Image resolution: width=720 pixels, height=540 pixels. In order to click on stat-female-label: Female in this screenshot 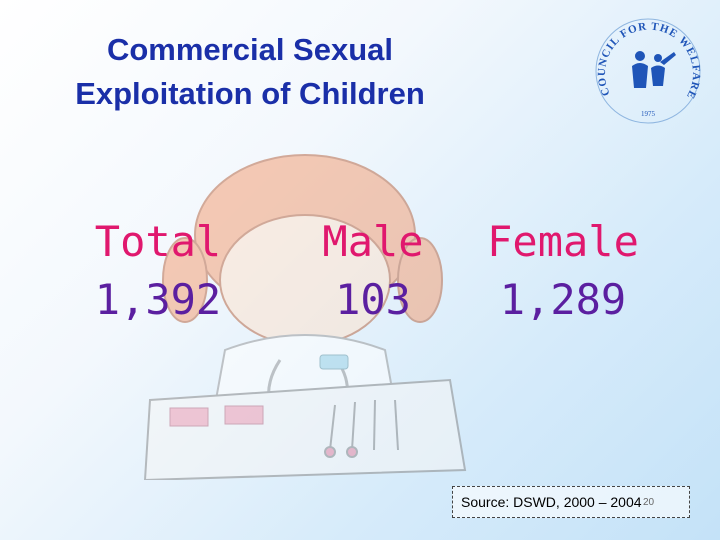, I will do `click(563, 241)`.